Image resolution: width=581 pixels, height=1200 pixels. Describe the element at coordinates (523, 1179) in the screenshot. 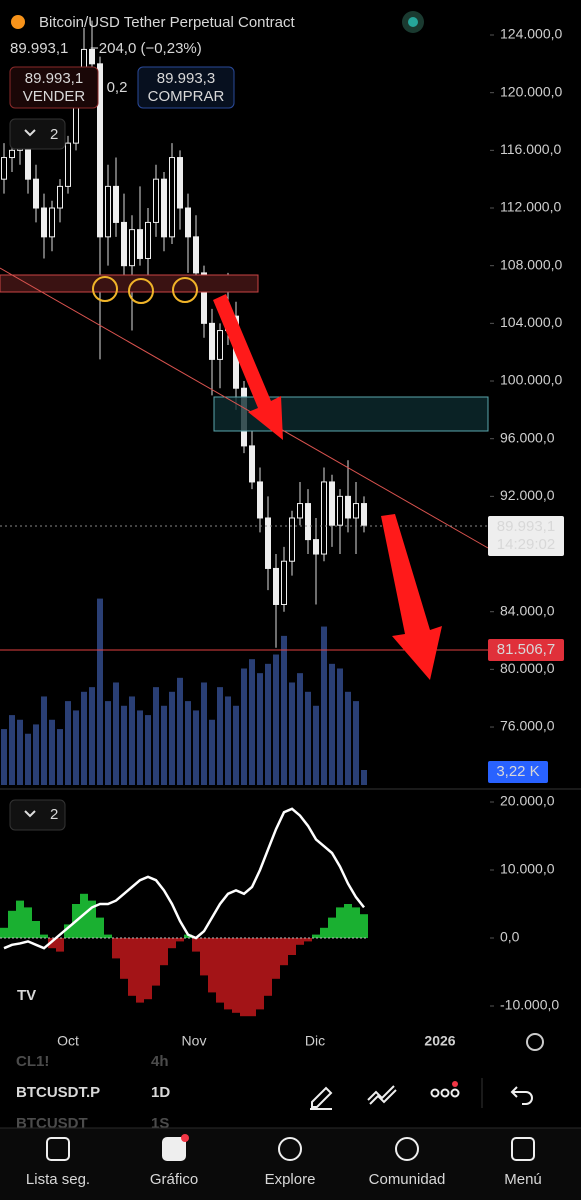

I see `nav-label: Menú` at that location.